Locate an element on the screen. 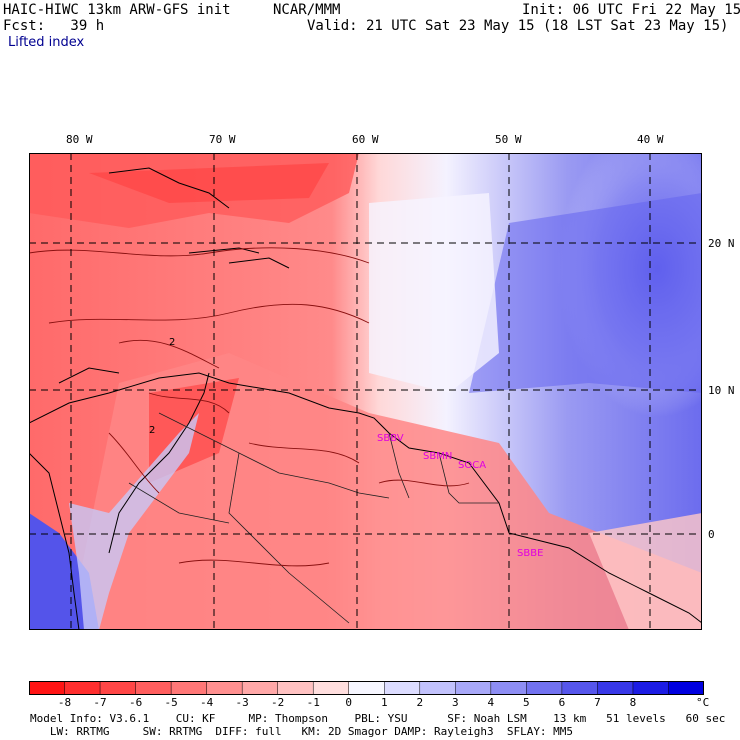 This screenshot has width=740, height=740. lon-label-40w: 40 W is located at coordinates (650, 139).